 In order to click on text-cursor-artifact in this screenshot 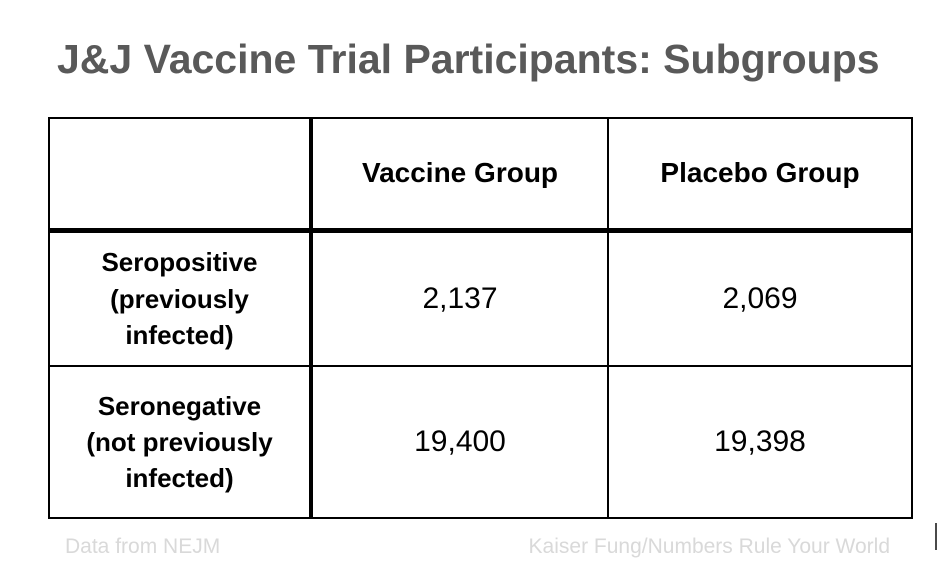, I will do `click(936, 536)`.